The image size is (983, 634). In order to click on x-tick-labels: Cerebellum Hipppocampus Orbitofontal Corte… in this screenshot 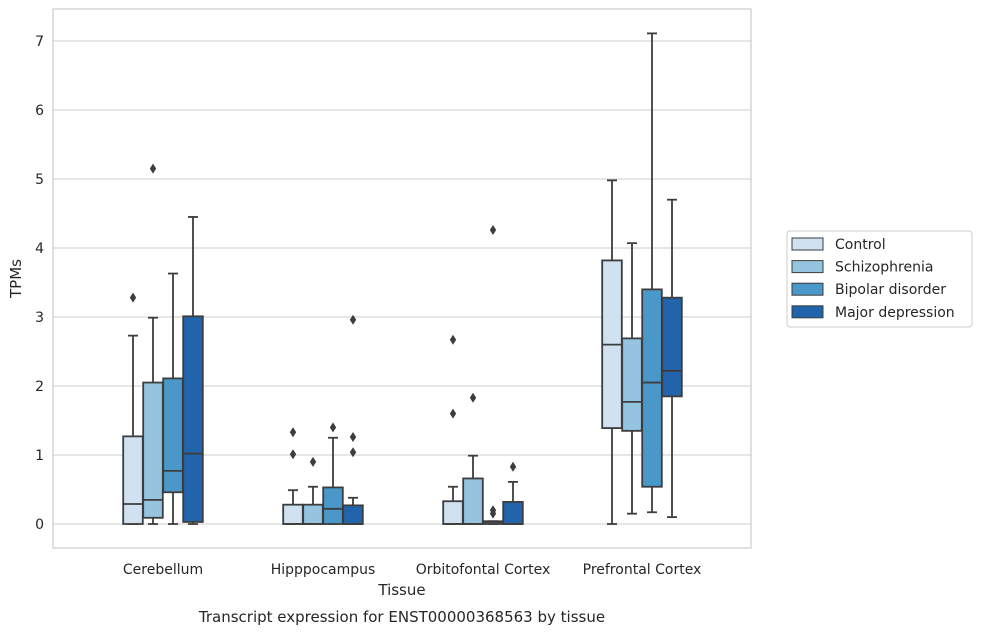, I will do `click(412, 570)`.